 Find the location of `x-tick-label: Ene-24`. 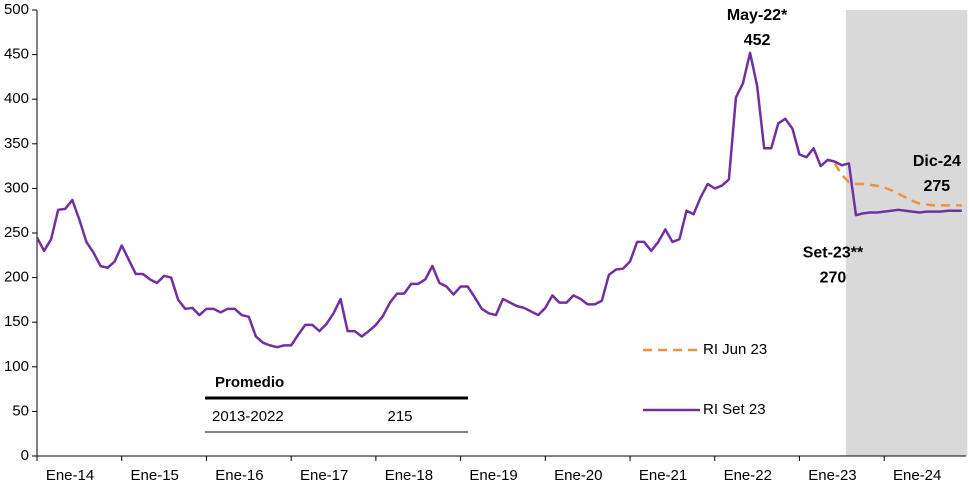

x-tick-label: Ene-24 is located at coordinates (917, 475).